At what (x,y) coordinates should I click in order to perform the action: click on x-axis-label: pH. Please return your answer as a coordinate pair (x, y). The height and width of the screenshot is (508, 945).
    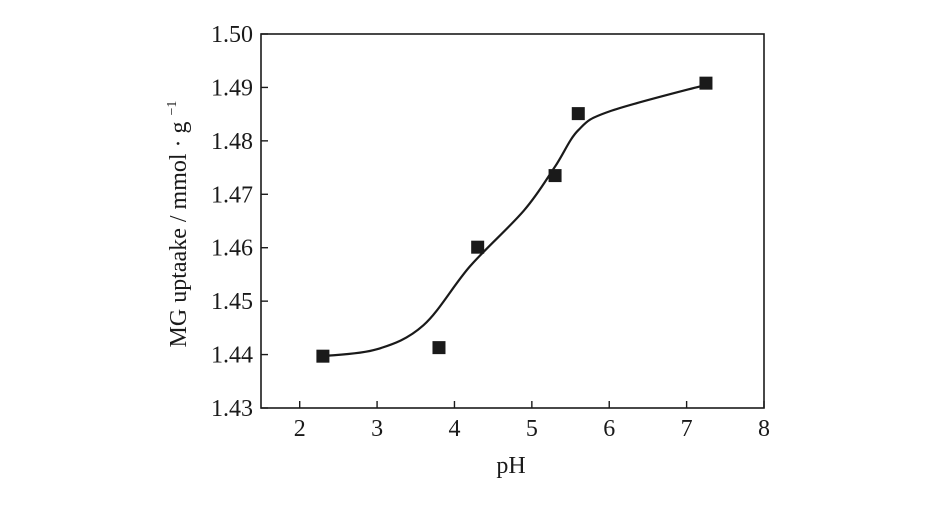
    Looking at the image, I should click on (510, 466).